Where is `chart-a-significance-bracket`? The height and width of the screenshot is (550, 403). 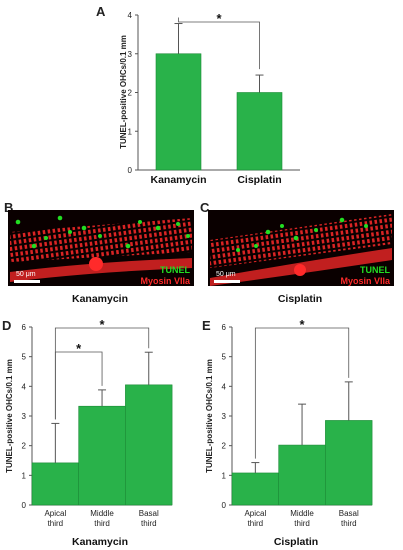
chart-a-significance-bracket is located at coordinates (219, 43).